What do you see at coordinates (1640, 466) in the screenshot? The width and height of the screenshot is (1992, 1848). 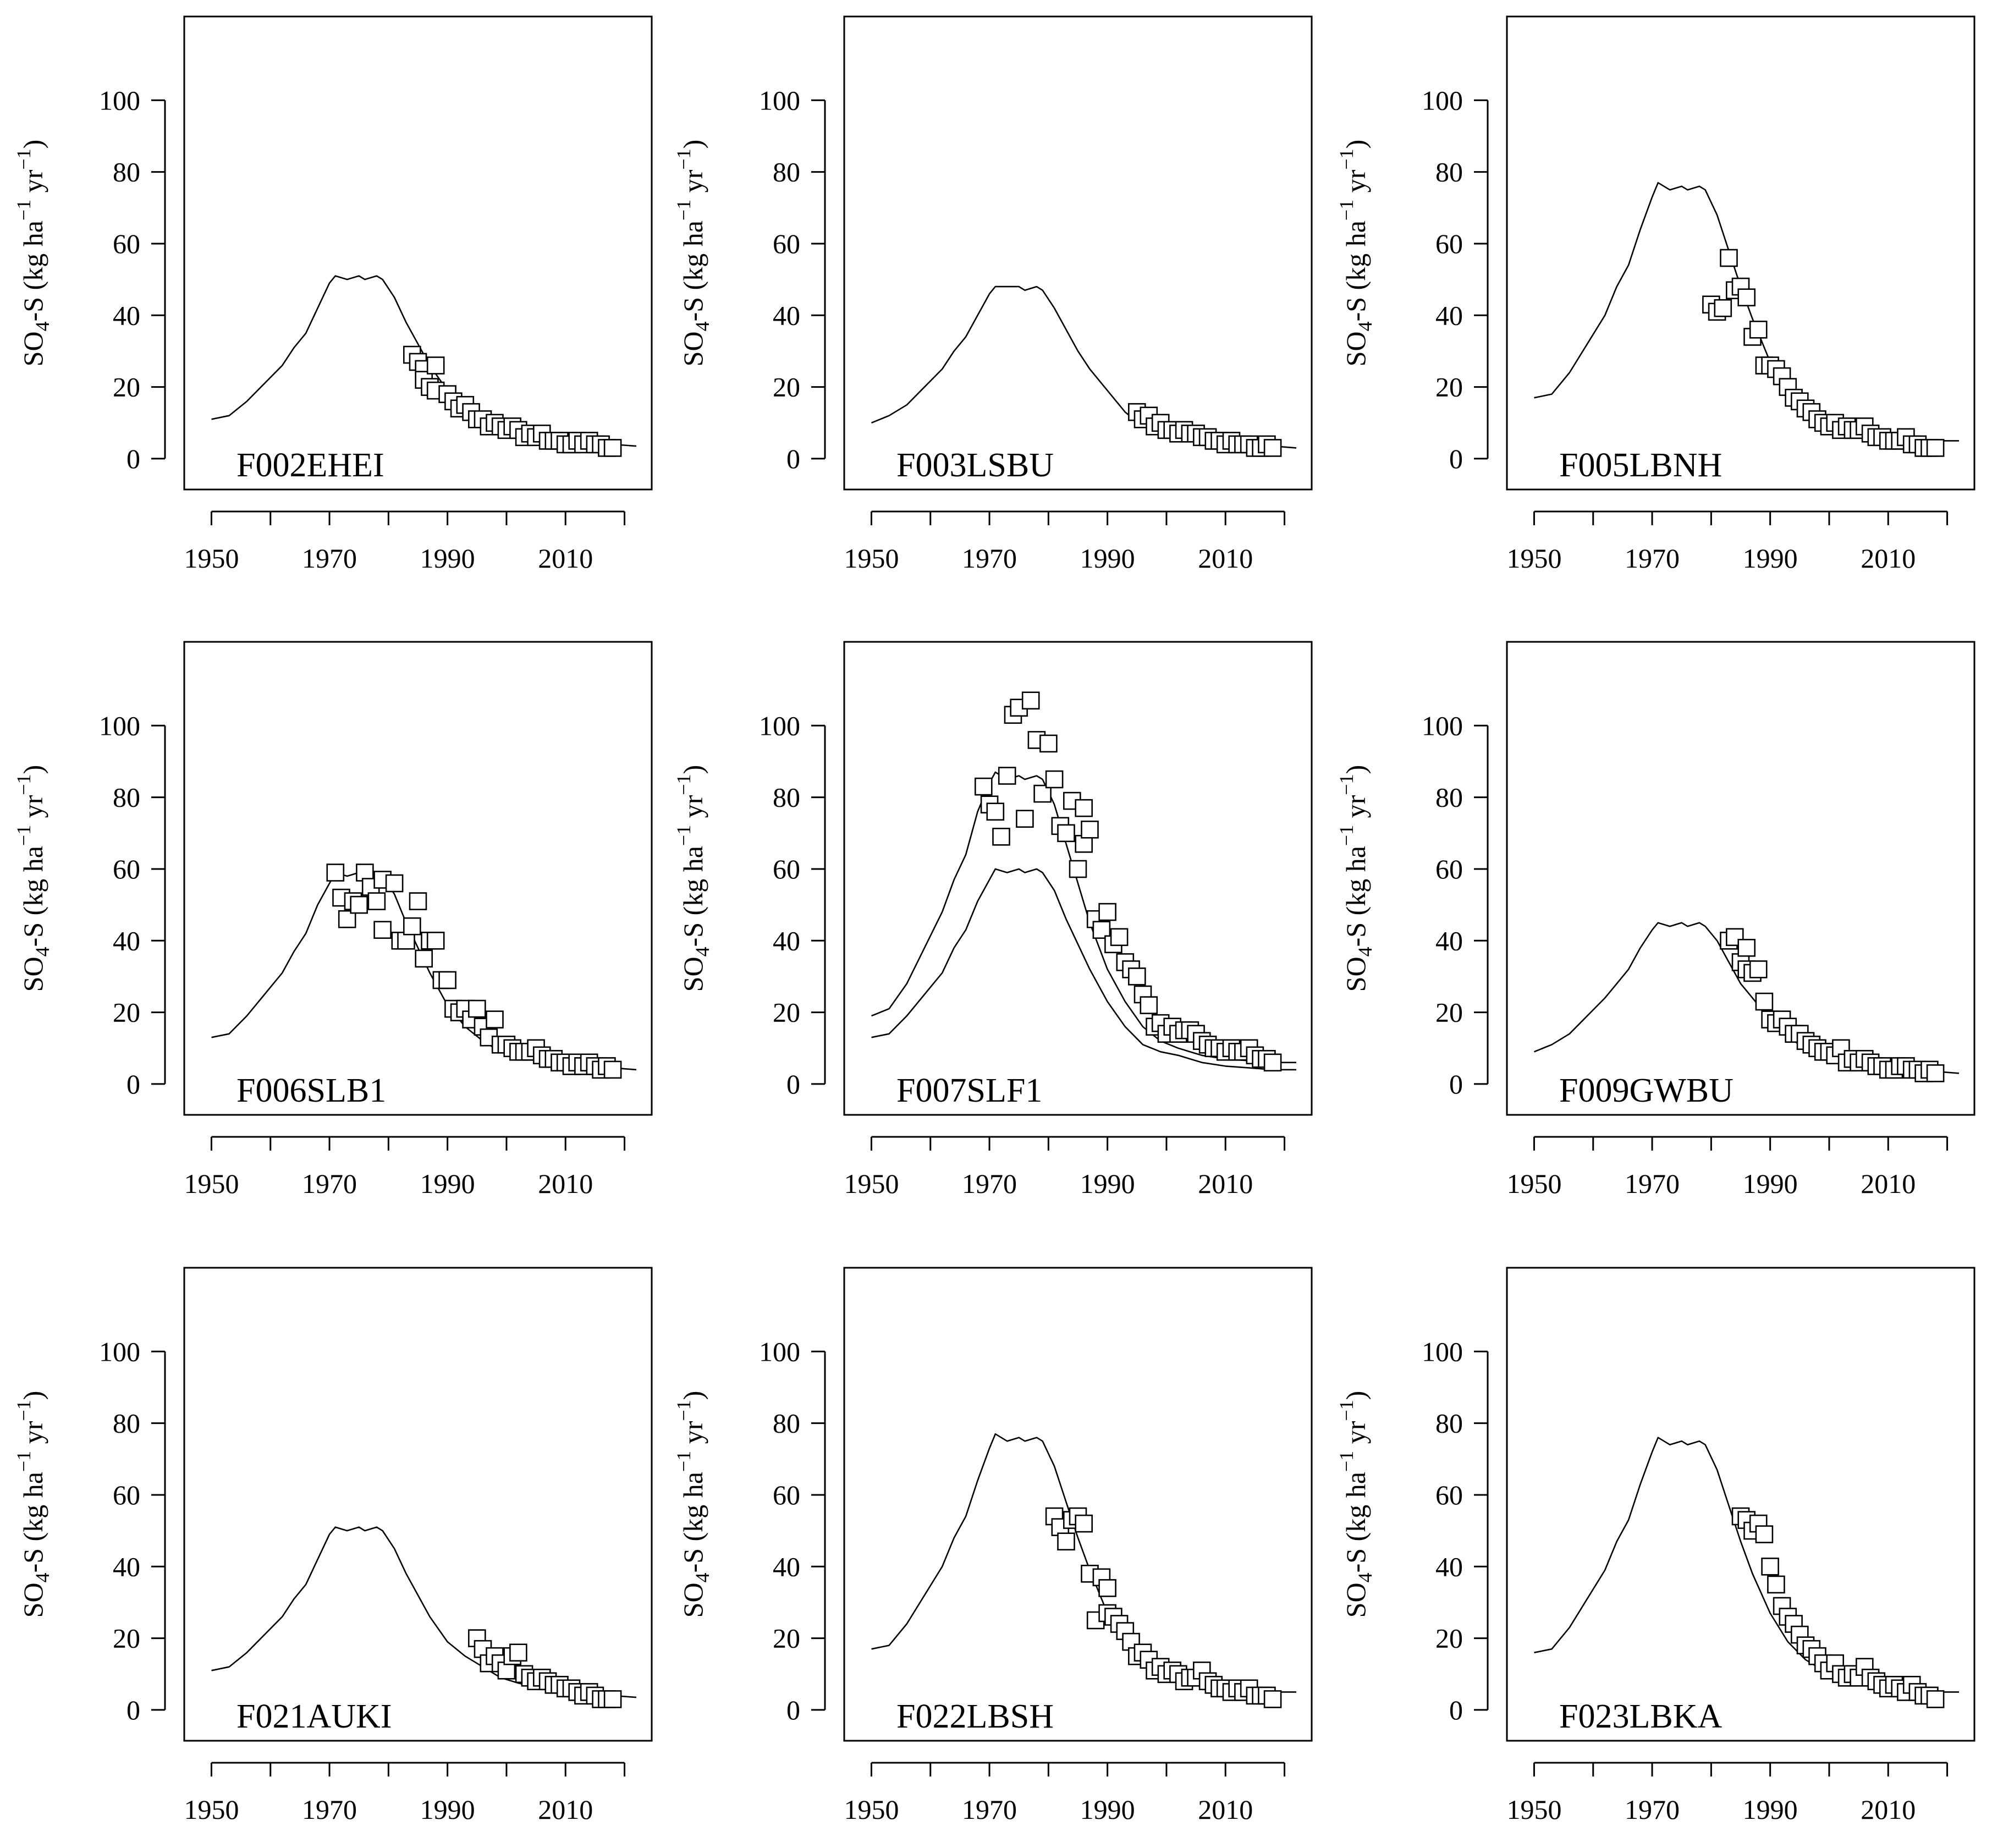 I see `site-label: F005LBNH` at bounding box center [1640, 466].